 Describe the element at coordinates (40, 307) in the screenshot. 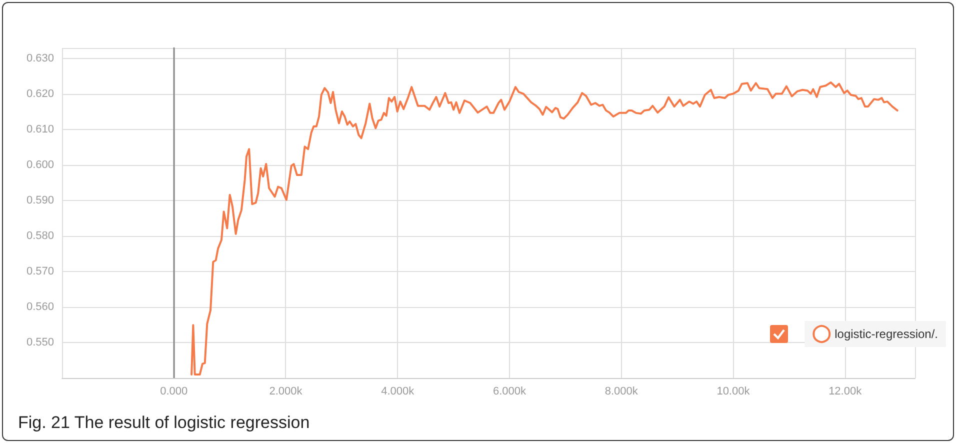

I see `y-tick-label: 0.560` at that location.